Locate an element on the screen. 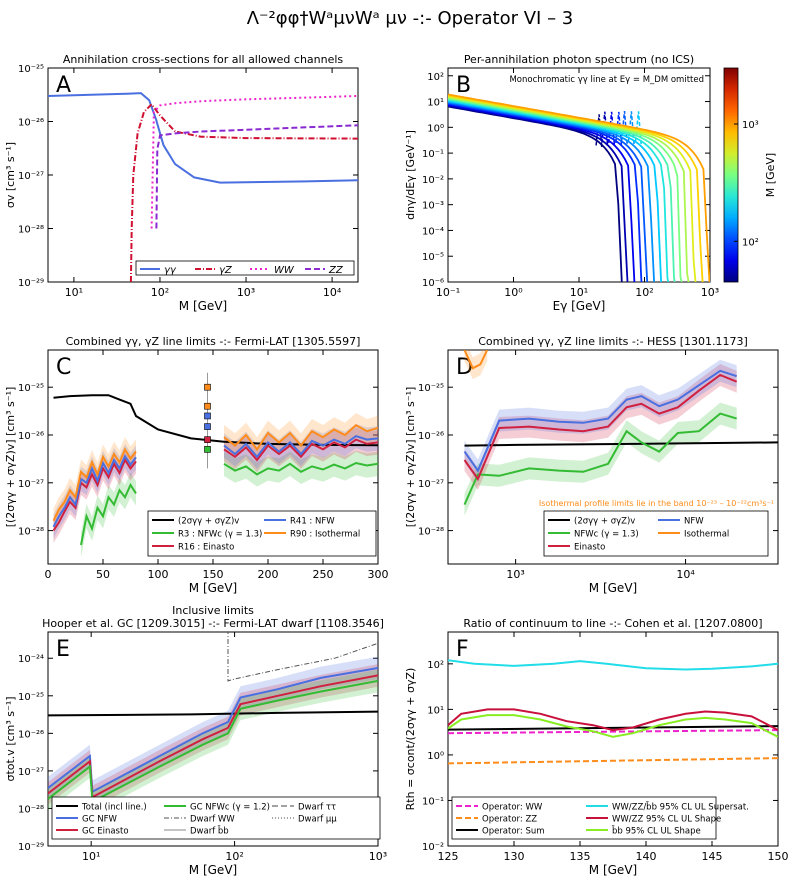 The image size is (789, 879). x-axis-label: M [GeV] is located at coordinates (213, 588).